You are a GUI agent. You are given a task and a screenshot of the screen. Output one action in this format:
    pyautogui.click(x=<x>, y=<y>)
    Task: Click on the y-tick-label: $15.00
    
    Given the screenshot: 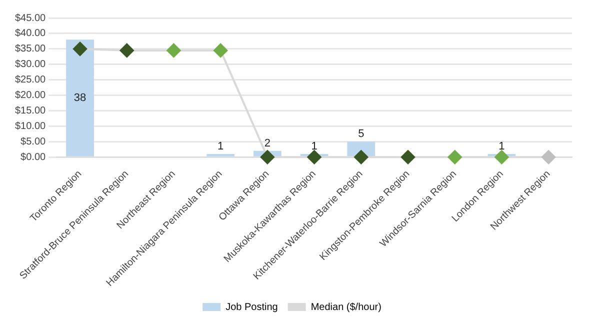 What is the action you would take?
    pyautogui.click(x=30, y=110)
    